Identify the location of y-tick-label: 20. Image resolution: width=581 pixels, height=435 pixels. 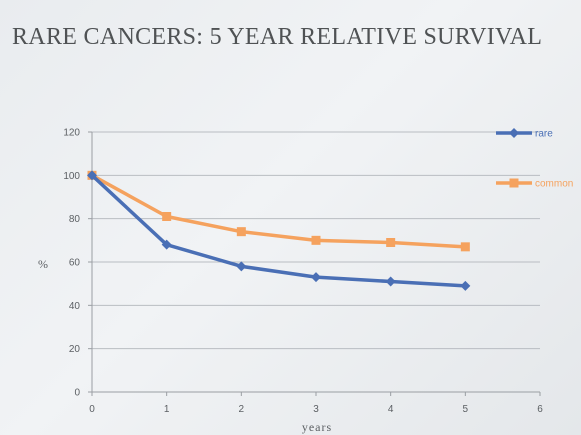
(75, 349).